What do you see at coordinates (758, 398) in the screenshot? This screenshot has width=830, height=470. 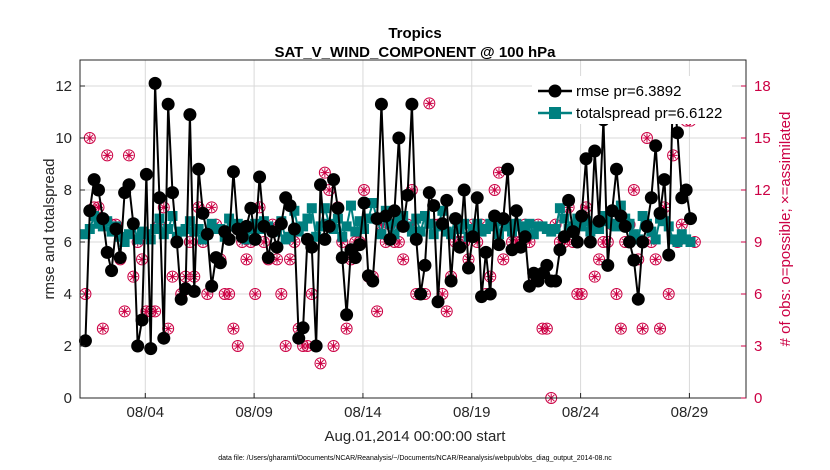 I see `y2-tick-label: 0` at bounding box center [758, 398].